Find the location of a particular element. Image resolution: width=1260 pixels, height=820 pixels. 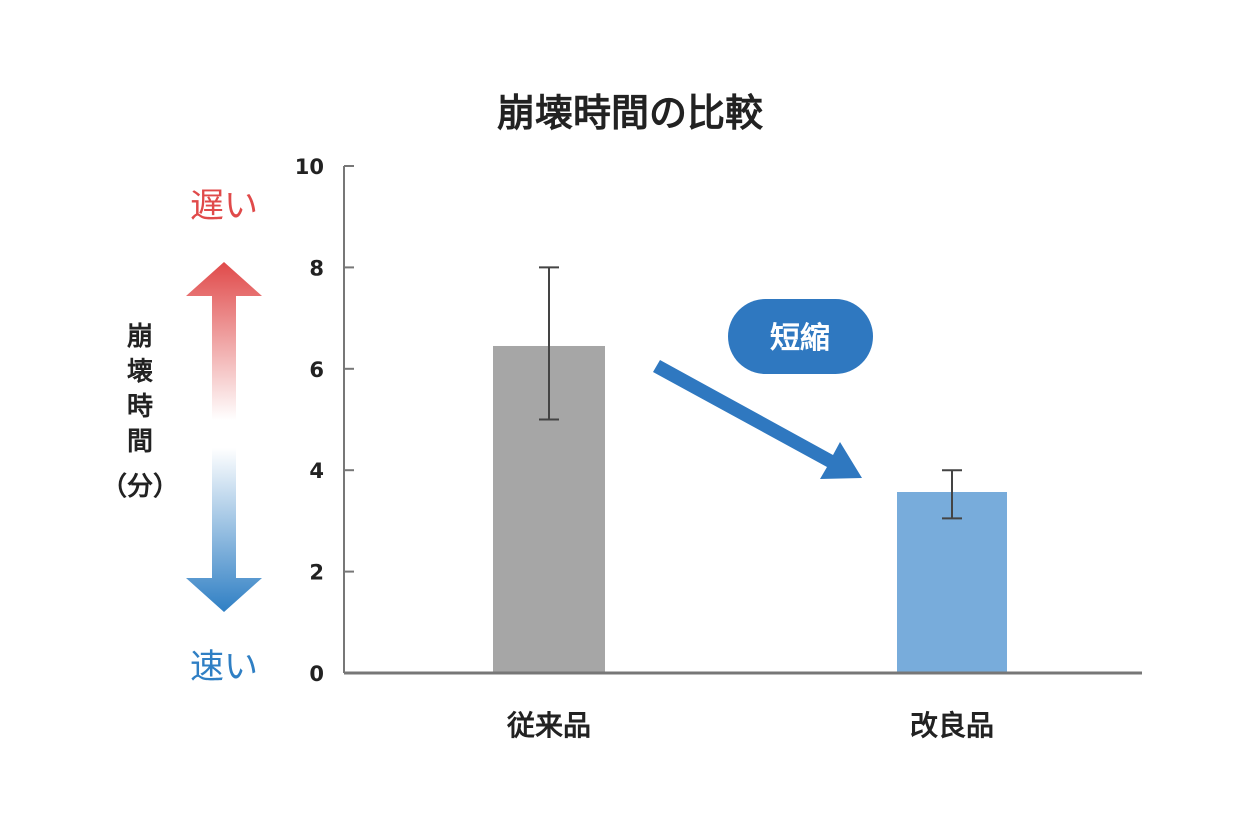

ylabel-char-3: 間 is located at coordinates (140, 442).